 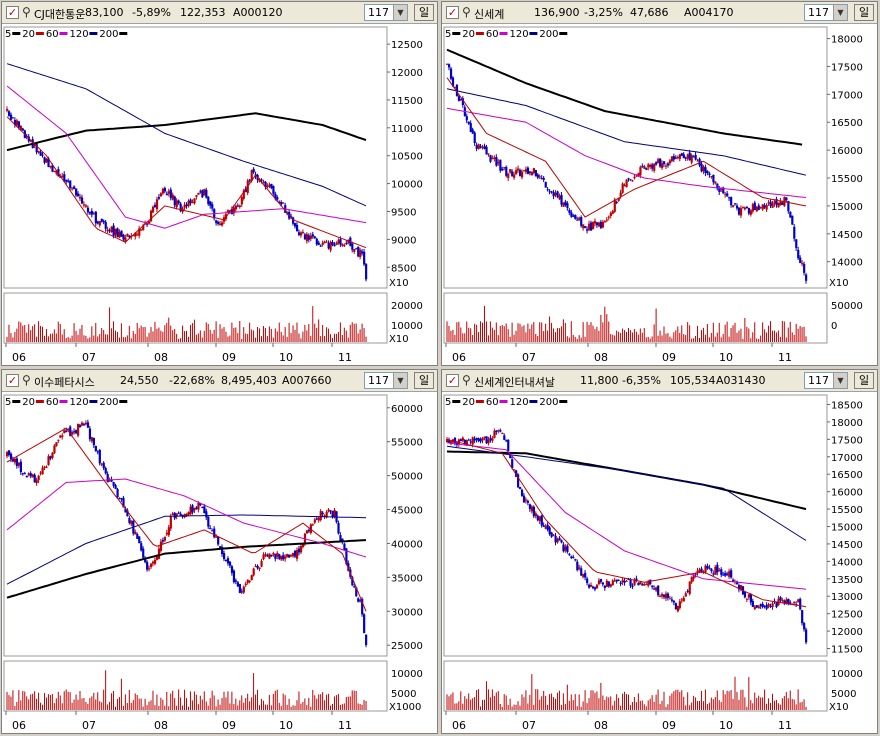 What do you see at coordinates (601, 725) in the screenshot?
I see `month-label: 08` at bounding box center [601, 725].